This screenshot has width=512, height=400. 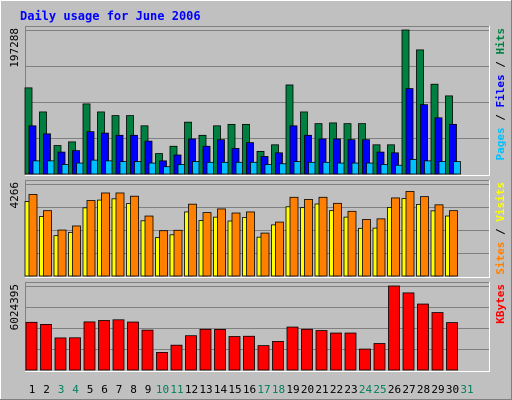 I want to click on x-tick-label: 26, so click(x=394, y=389).